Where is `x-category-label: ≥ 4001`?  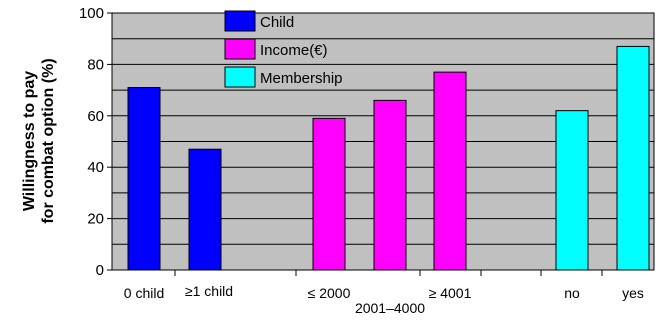 x-category-label: ≥ 4001 is located at coordinates (450, 293).